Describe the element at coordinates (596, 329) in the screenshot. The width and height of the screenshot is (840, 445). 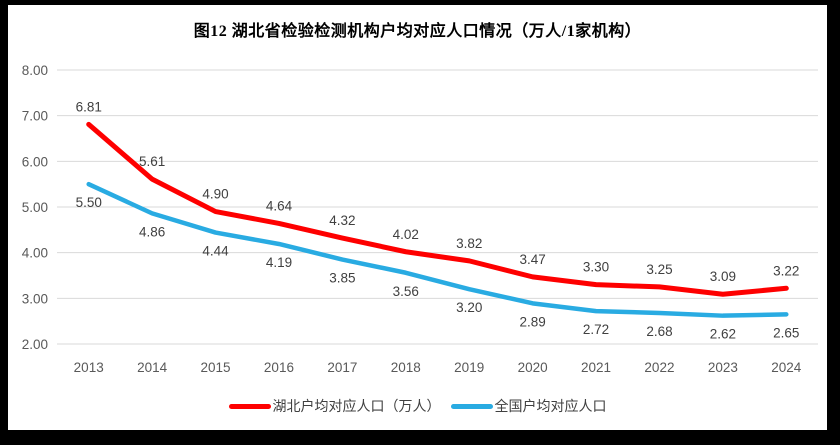
I see `data-label: 2.72` at that location.